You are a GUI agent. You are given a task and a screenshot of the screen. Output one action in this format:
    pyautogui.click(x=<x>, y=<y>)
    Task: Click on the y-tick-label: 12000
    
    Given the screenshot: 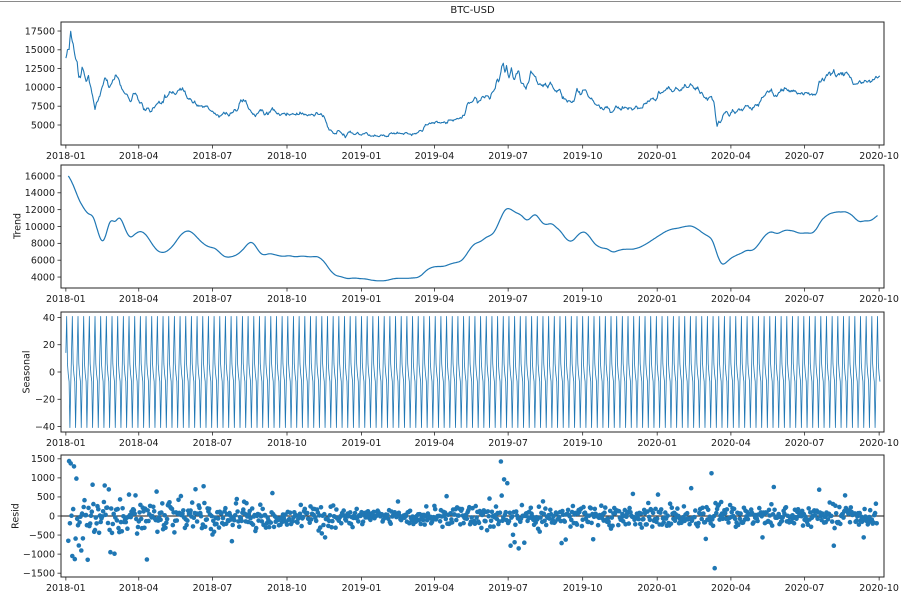 What is the action you would take?
    pyautogui.click(x=40, y=210)
    